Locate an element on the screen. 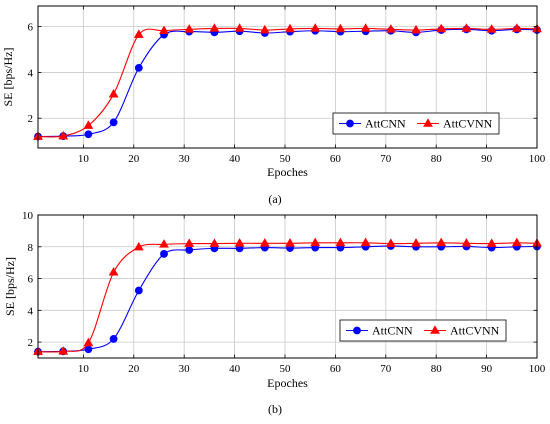  y-tick-label-10: 10 is located at coordinates (28, 216).